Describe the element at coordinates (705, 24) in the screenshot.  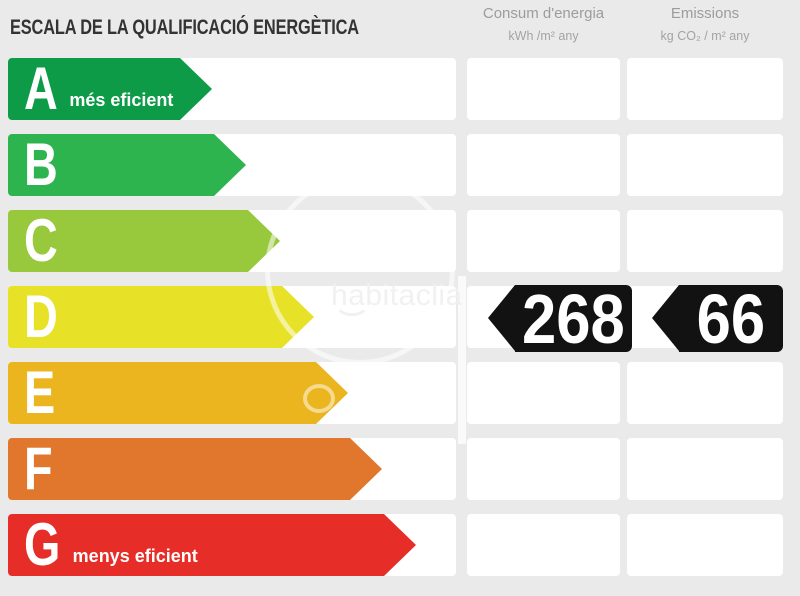
I see `column-header-emissions: Emissions kg CO₂ / m² any` at that location.